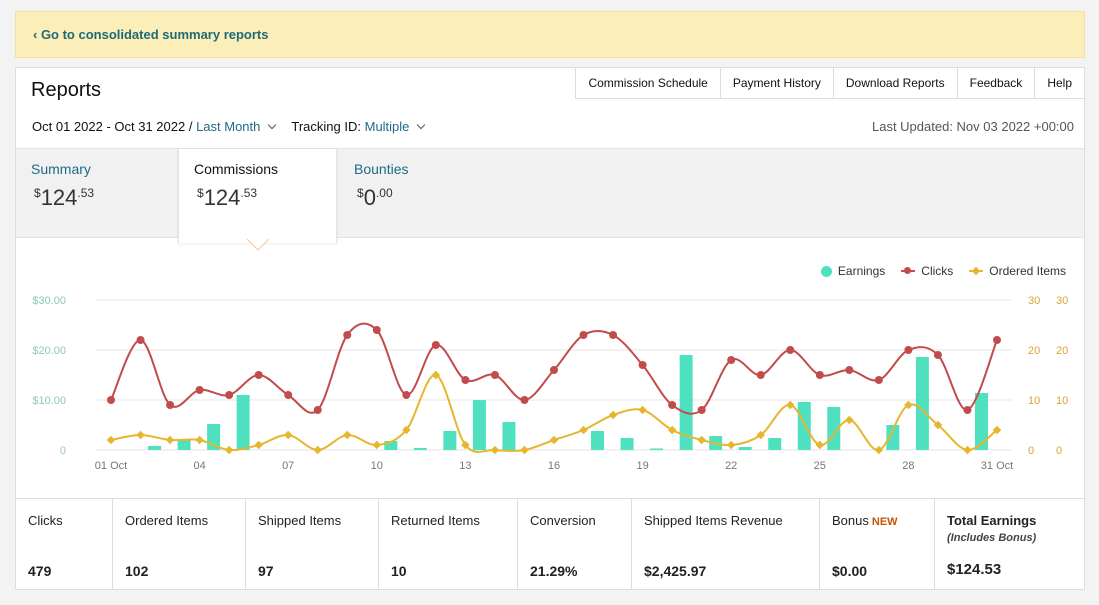 Image resolution: width=1099 pixels, height=605 pixels. What do you see at coordinates (375, 197) in the screenshot?
I see `tab-bounties-value: $0.00` at bounding box center [375, 197].